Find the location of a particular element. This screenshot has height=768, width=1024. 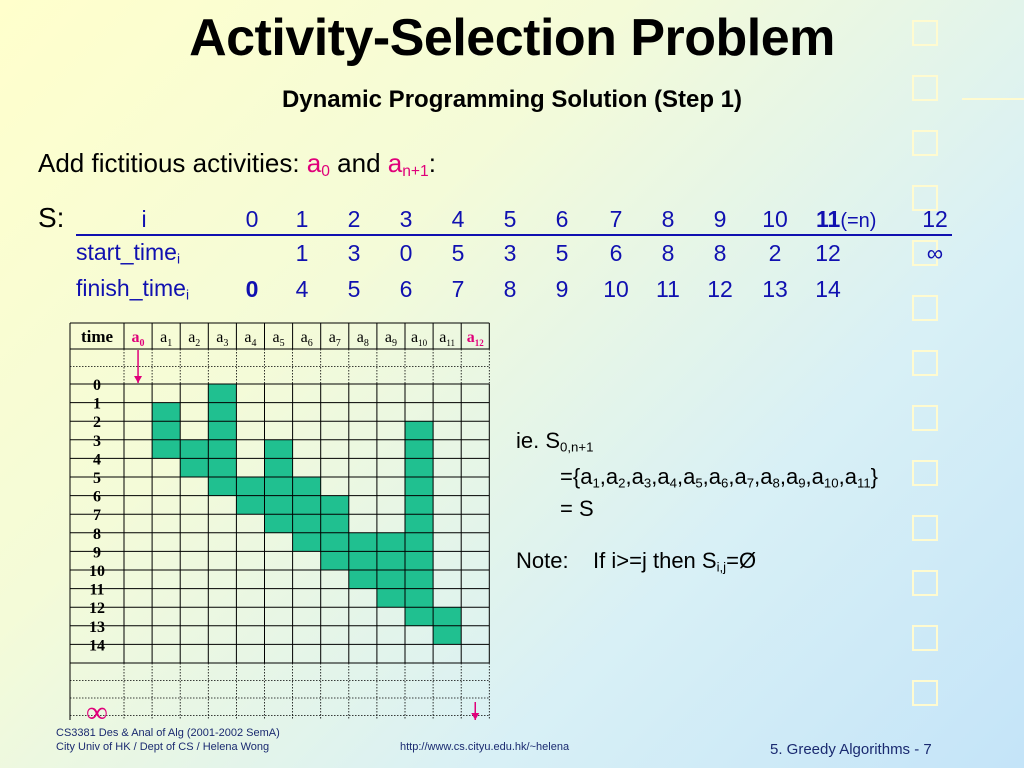

a12-arrow-head is located at coordinates (475, 716).